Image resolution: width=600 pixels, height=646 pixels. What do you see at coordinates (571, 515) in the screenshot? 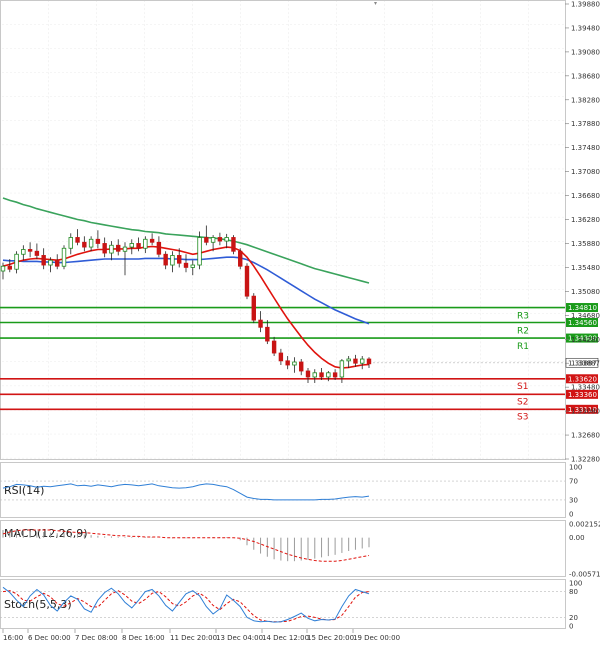
I see `rsi-tick-label: 0` at bounding box center [571, 515].